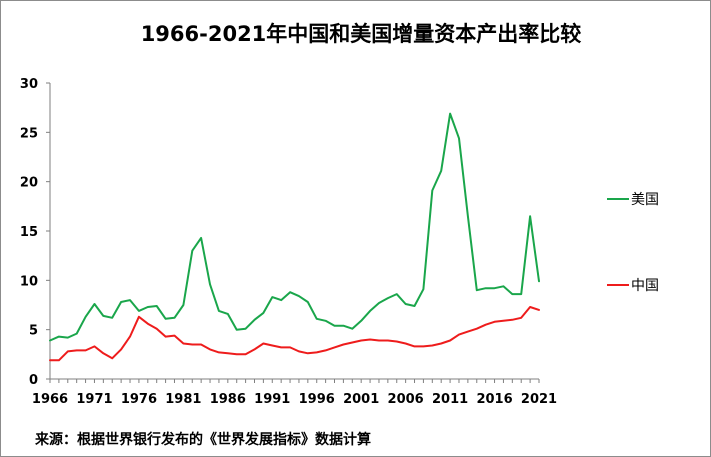  Describe the element at coordinates (29, 232) in the screenshot. I see `y-tick-label: 15` at that location.